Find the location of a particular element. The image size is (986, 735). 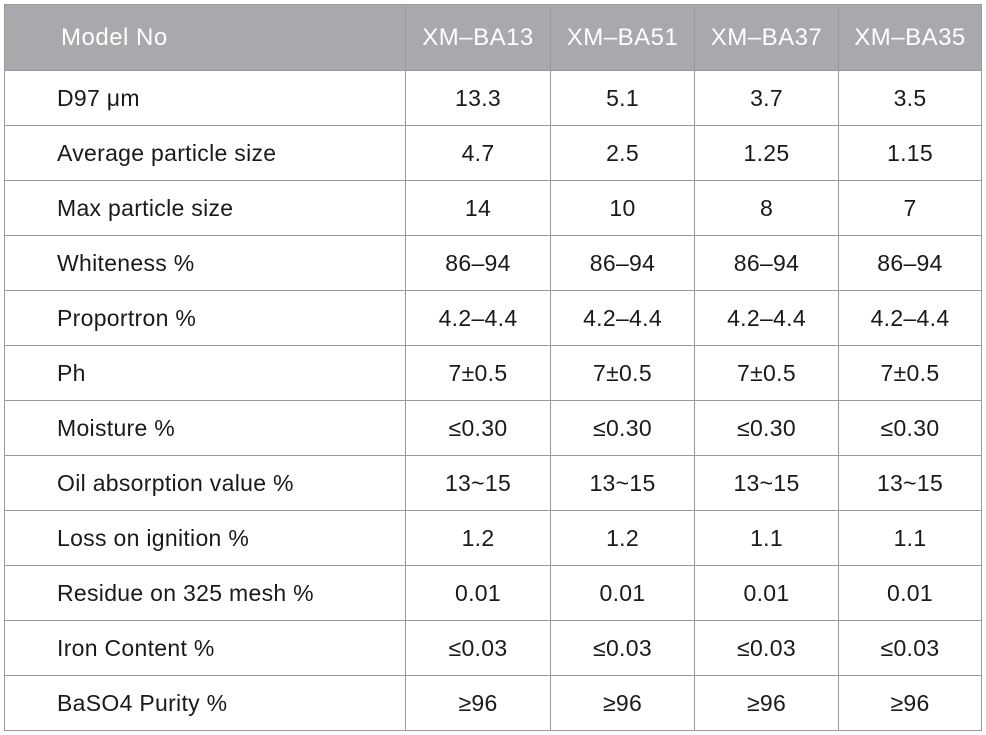

table-row: Residue on 325 mesh % 0.01 0.01 0.01 0.01 is located at coordinates (493, 593).